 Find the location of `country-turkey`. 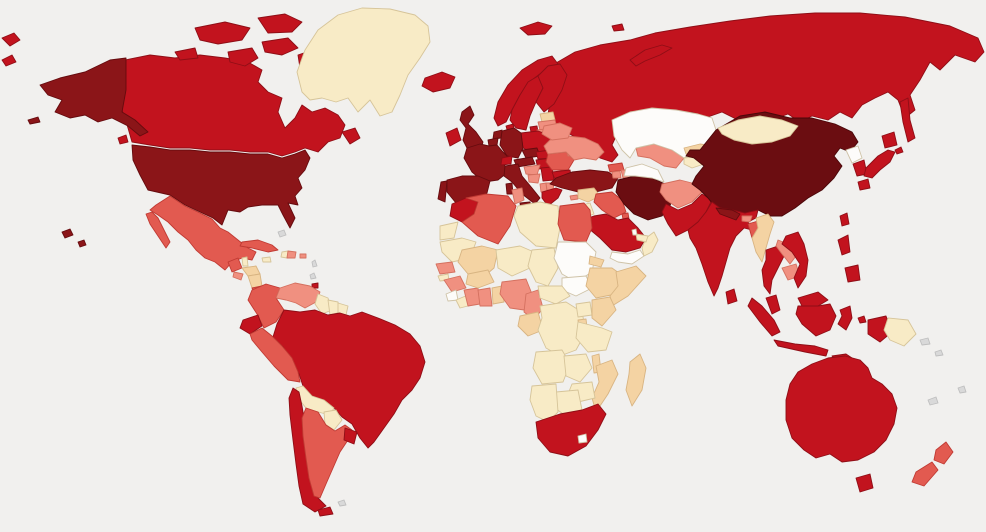

country-turkey is located at coordinates (584, 181).